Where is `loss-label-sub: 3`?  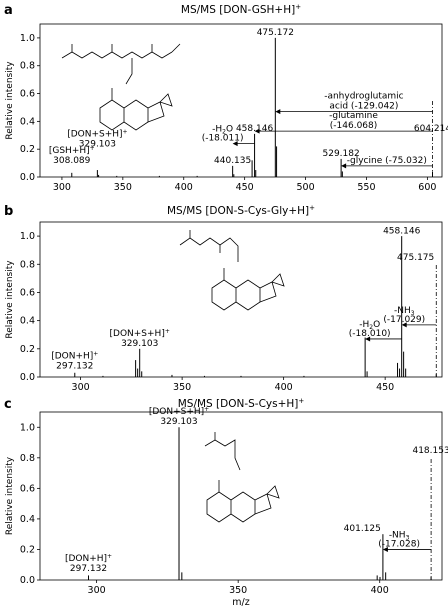 loss-label-sub: 3 is located at coordinates (413, 313).